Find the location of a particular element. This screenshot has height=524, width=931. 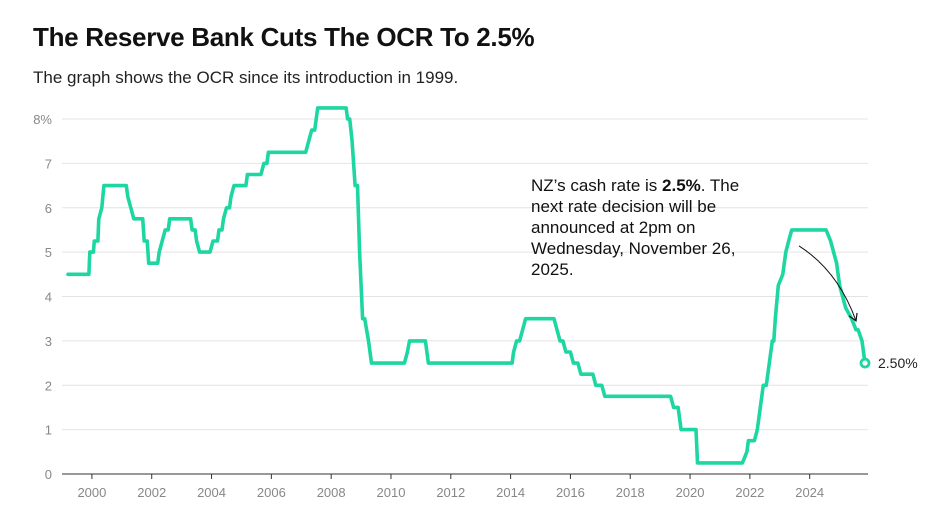

x-tick-label: 2016 is located at coordinates (570, 492).